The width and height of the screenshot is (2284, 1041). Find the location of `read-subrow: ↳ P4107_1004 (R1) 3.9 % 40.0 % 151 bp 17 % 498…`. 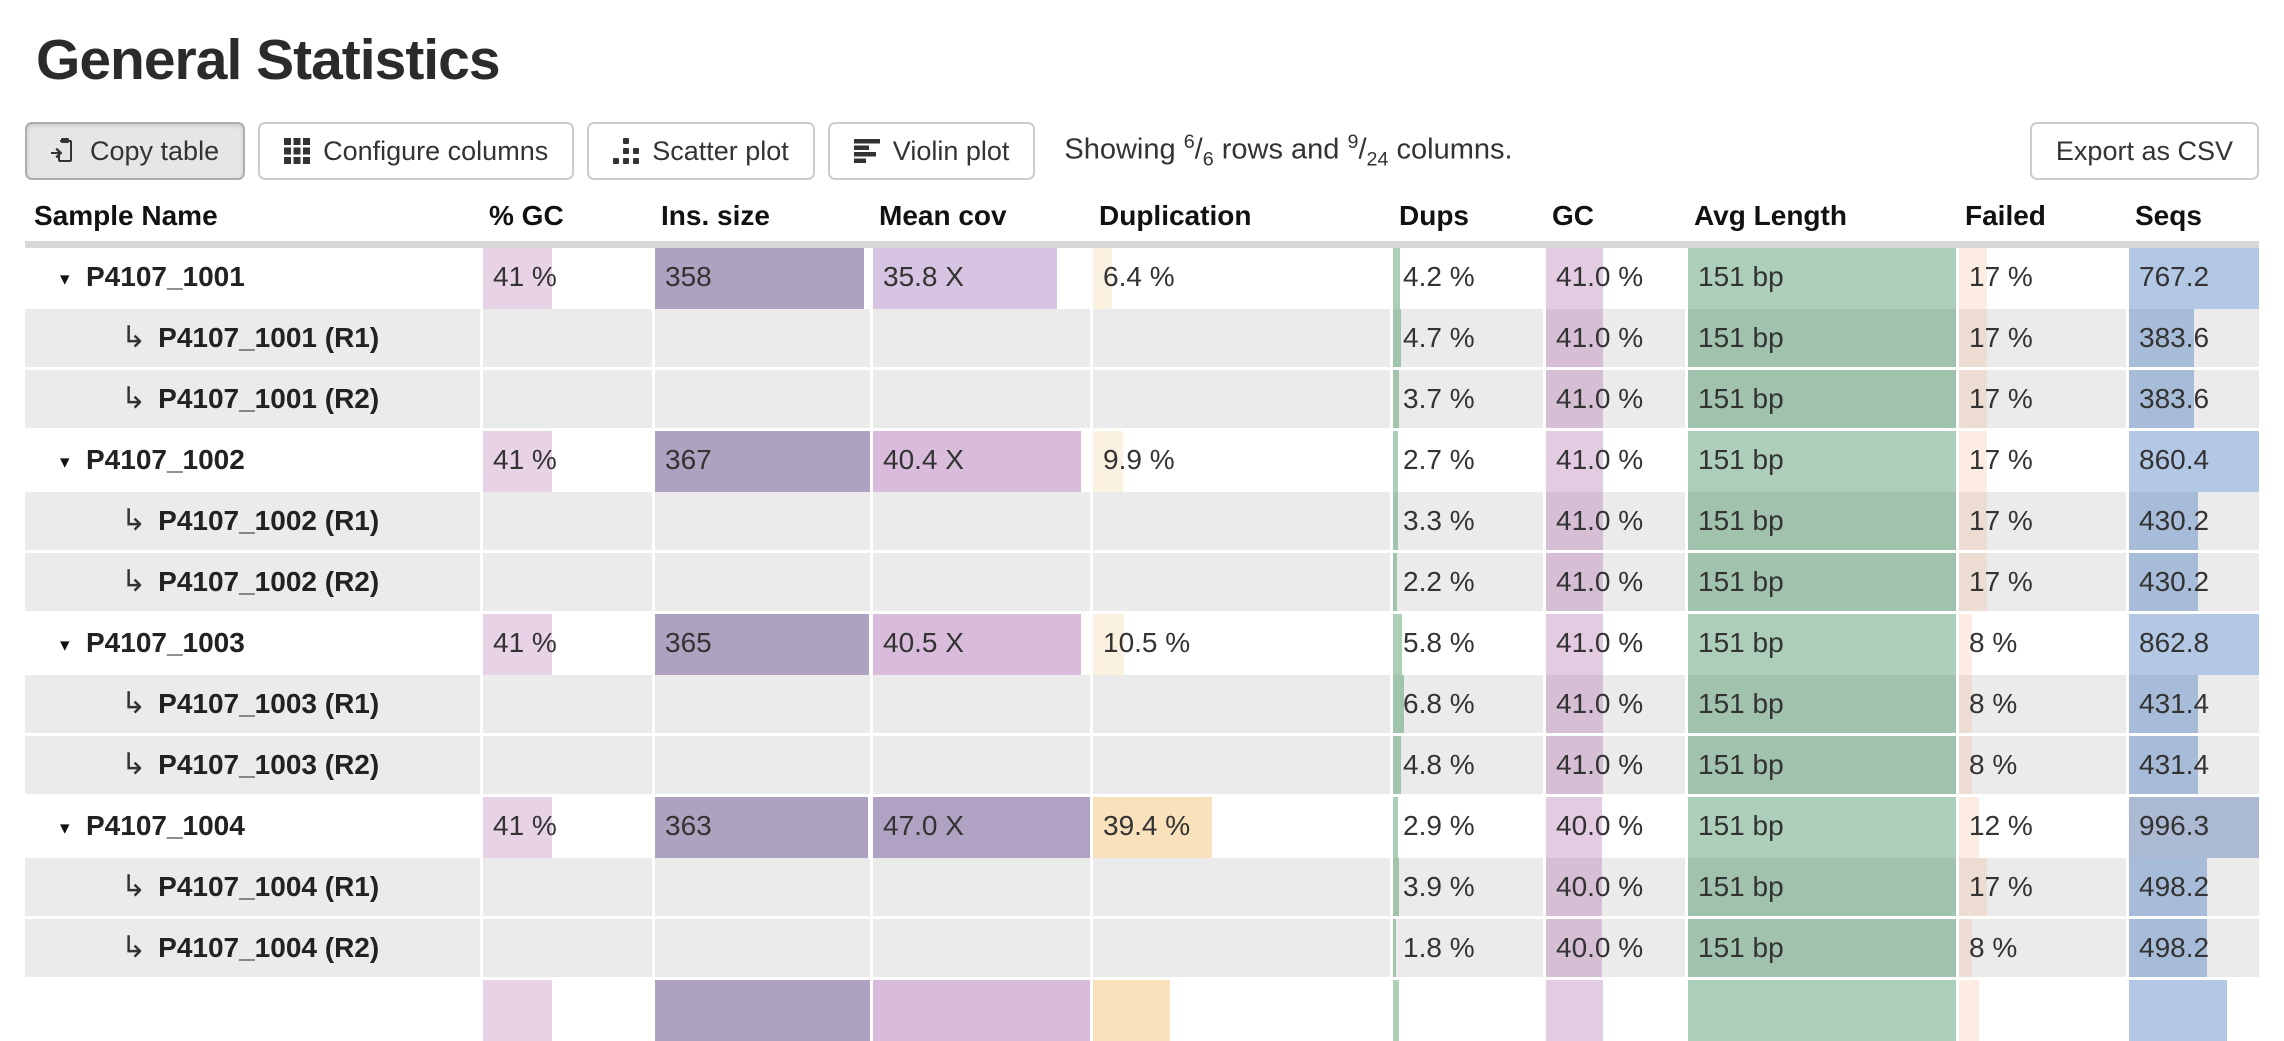

read-subrow: ↳ P4107_1004 (R1) 3.9 % 40.0 % 151 bp 17 % 498… is located at coordinates (1142, 888).